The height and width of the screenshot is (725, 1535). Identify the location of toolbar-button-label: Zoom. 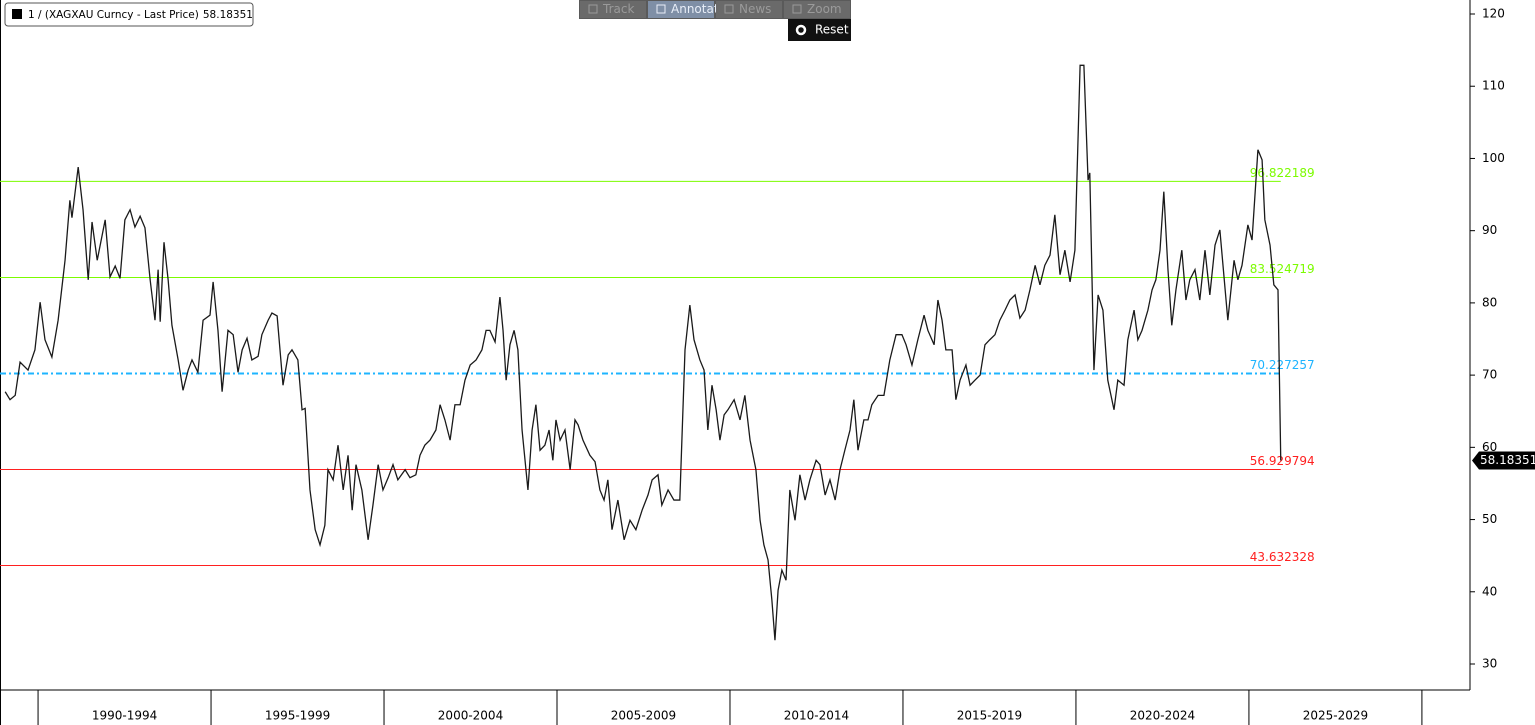
(824, 9).